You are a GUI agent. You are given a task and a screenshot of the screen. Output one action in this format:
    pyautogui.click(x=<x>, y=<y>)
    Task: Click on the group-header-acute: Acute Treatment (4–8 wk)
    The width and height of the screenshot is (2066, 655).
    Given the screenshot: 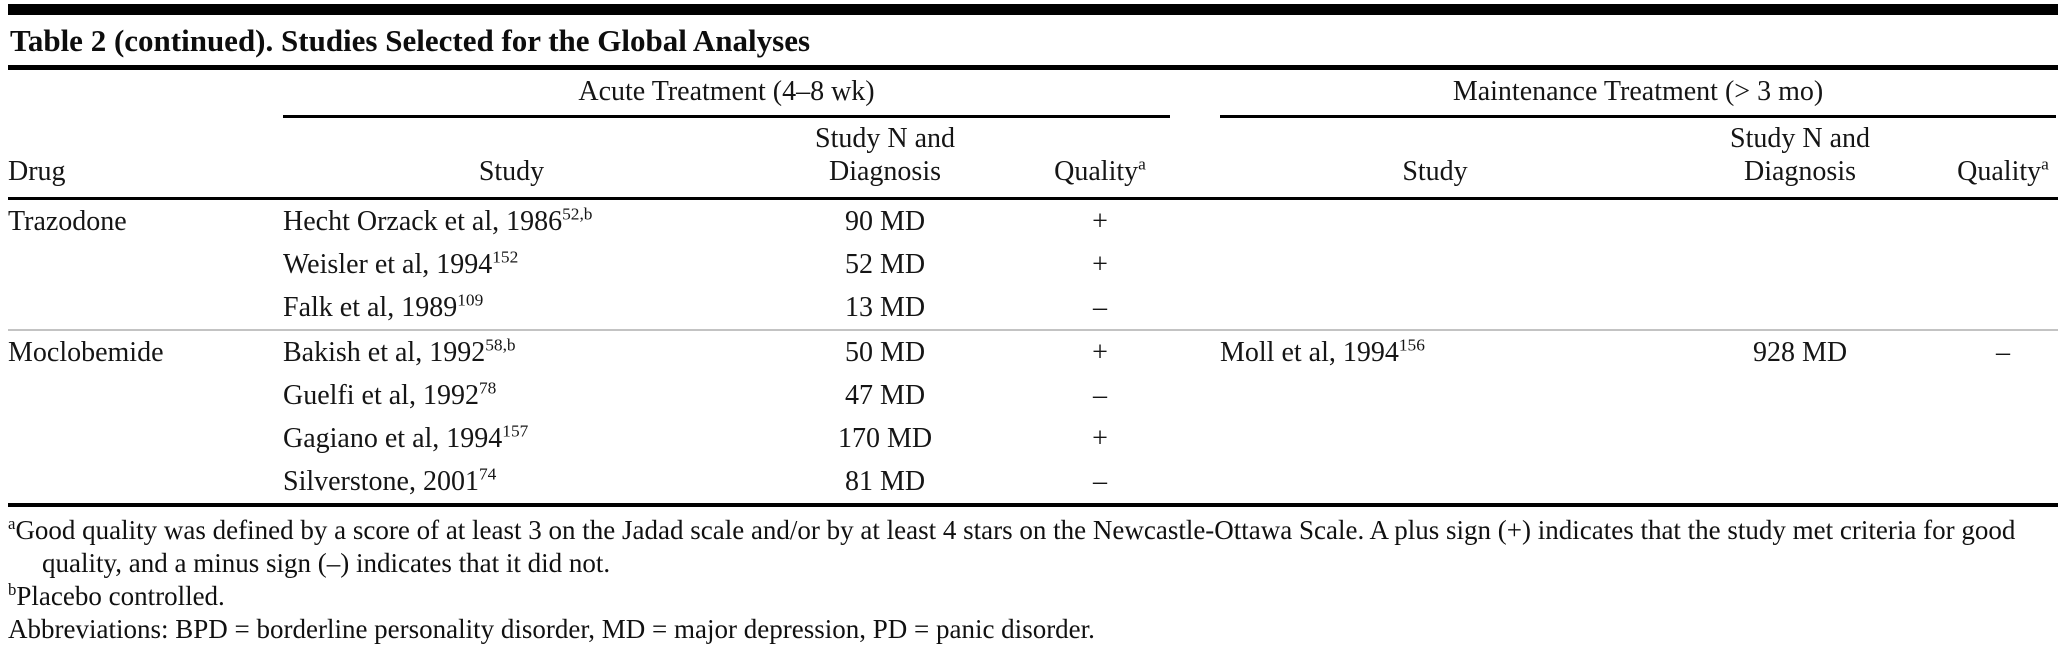 What is the action you would take?
    pyautogui.click(x=726, y=97)
    